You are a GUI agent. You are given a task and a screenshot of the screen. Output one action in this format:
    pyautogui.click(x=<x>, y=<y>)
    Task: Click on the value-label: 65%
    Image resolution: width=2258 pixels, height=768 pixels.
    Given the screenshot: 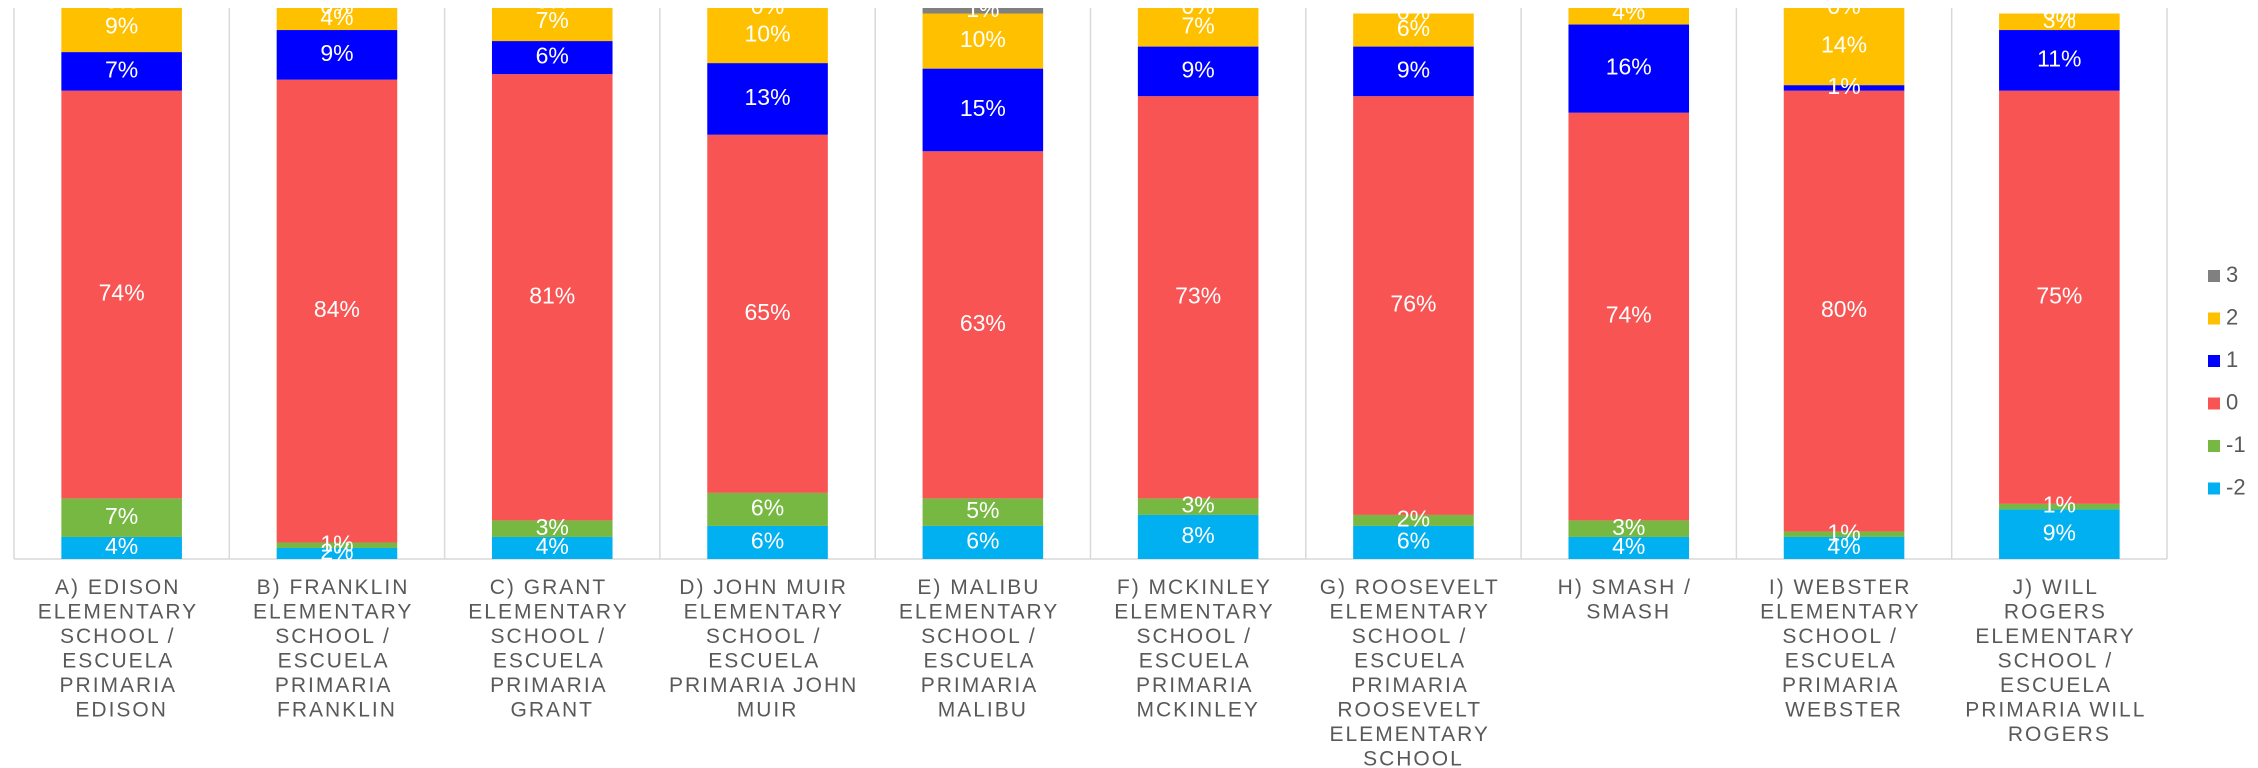 What is the action you would take?
    pyautogui.click(x=768, y=312)
    